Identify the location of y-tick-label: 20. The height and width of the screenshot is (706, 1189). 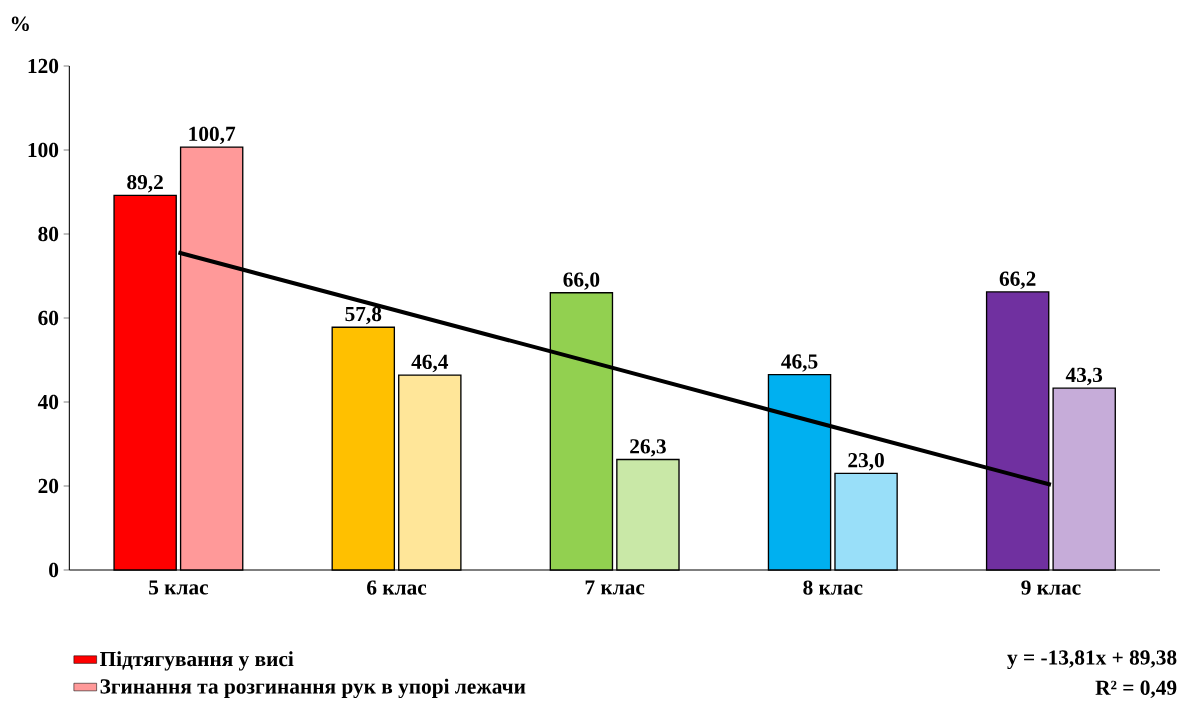
(48, 486).